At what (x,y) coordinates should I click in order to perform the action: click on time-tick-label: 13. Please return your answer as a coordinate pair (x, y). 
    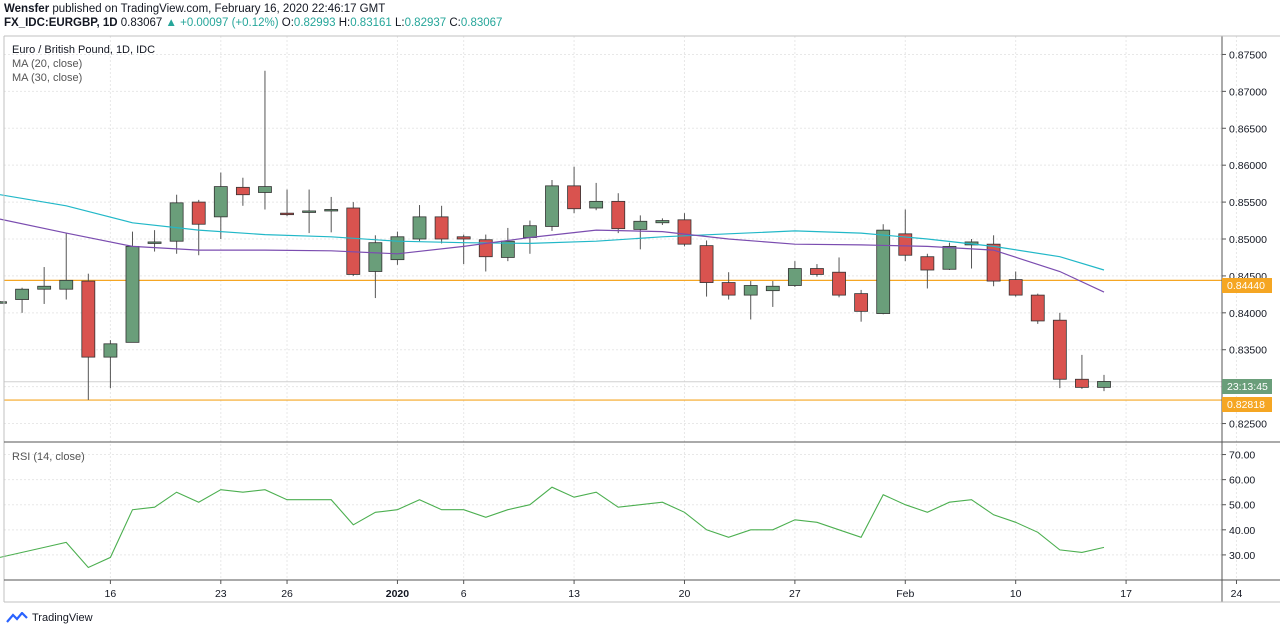
    Looking at the image, I should click on (574, 594).